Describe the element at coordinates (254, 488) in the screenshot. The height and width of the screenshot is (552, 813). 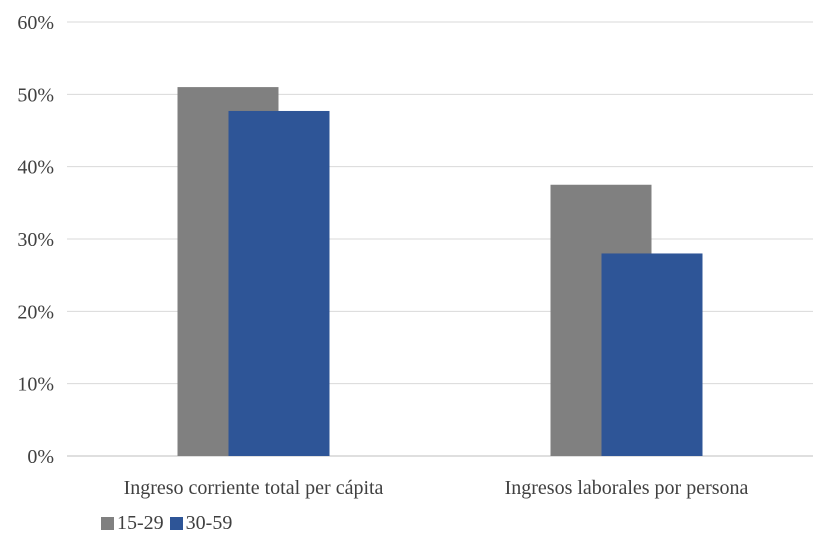
I see `category-label: Ingreso corriente total per cápita` at that location.